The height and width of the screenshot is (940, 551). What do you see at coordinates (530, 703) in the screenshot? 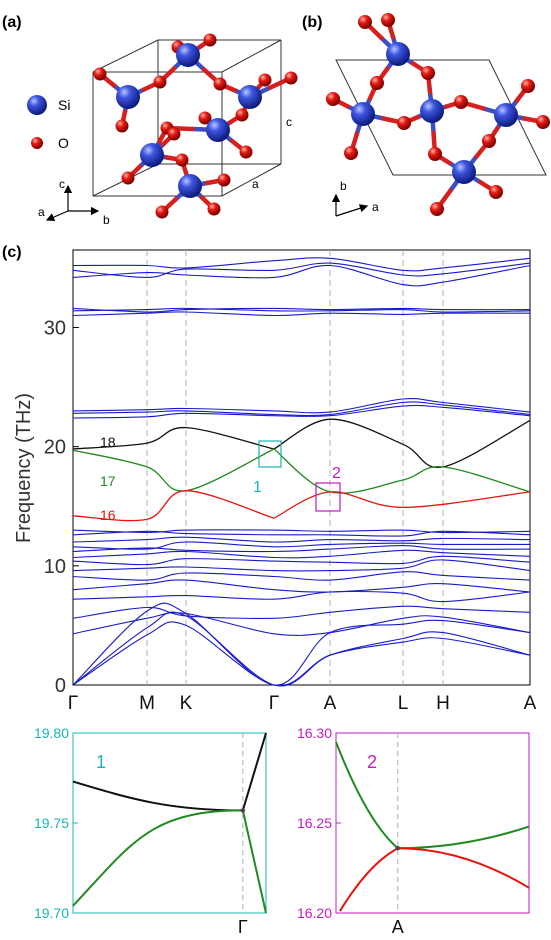
I see `x-tick-label: A` at bounding box center [530, 703].